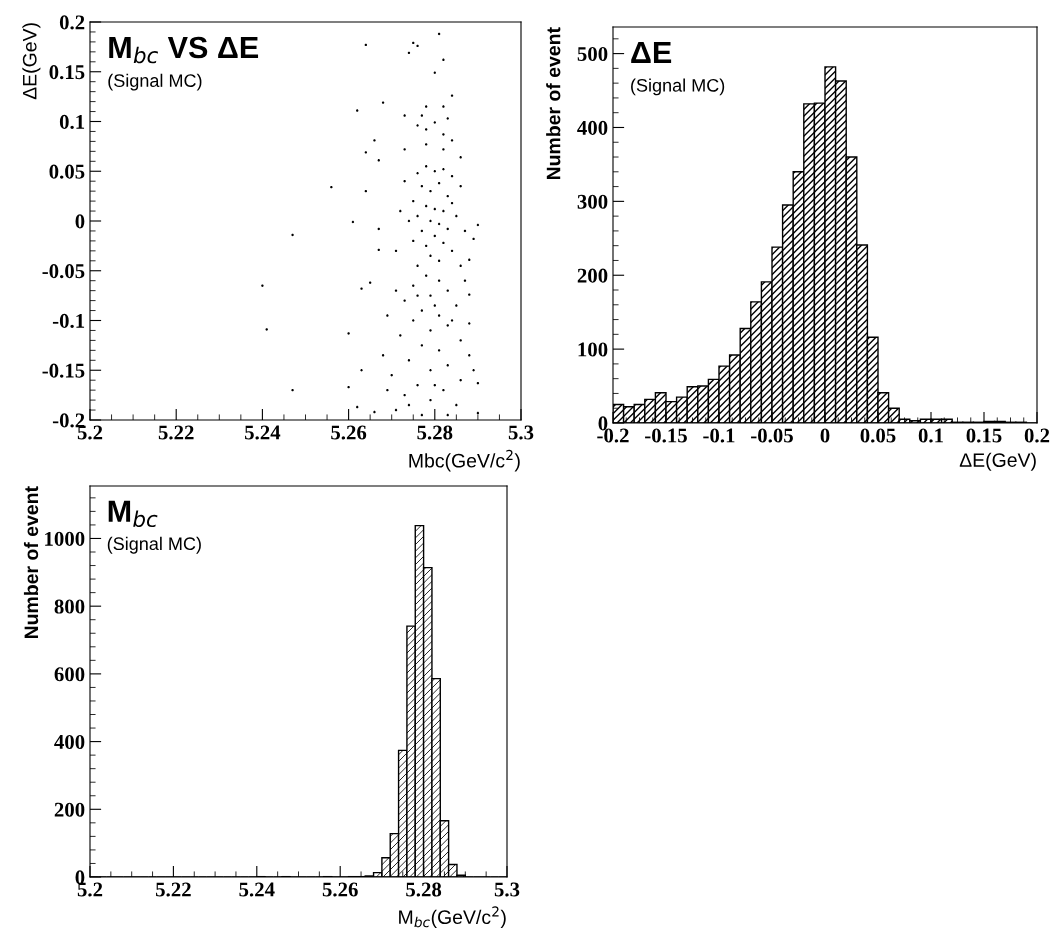 Image resolution: width=1054 pixels, height=939 pixels. Describe the element at coordinates (592, 201) in the screenshot. I see `y-tick-label: 300` at that location.